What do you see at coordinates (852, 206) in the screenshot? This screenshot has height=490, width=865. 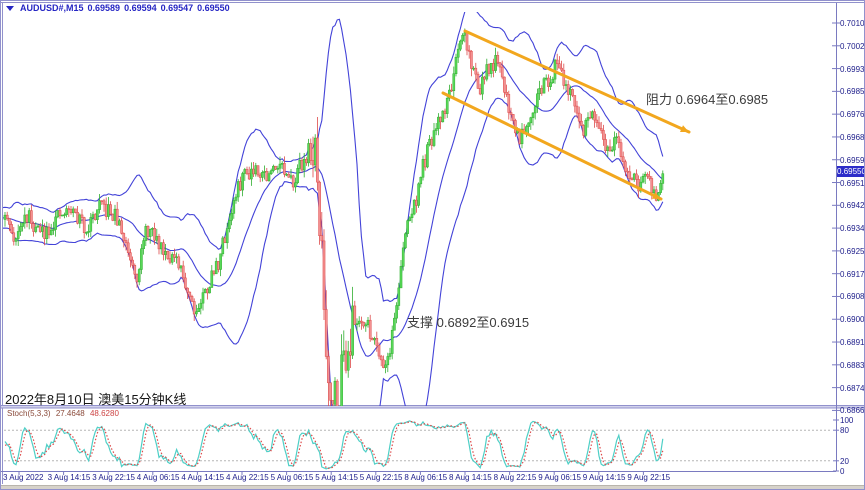 I see `price-axis-label: 0.69425` at bounding box center [852, 206].